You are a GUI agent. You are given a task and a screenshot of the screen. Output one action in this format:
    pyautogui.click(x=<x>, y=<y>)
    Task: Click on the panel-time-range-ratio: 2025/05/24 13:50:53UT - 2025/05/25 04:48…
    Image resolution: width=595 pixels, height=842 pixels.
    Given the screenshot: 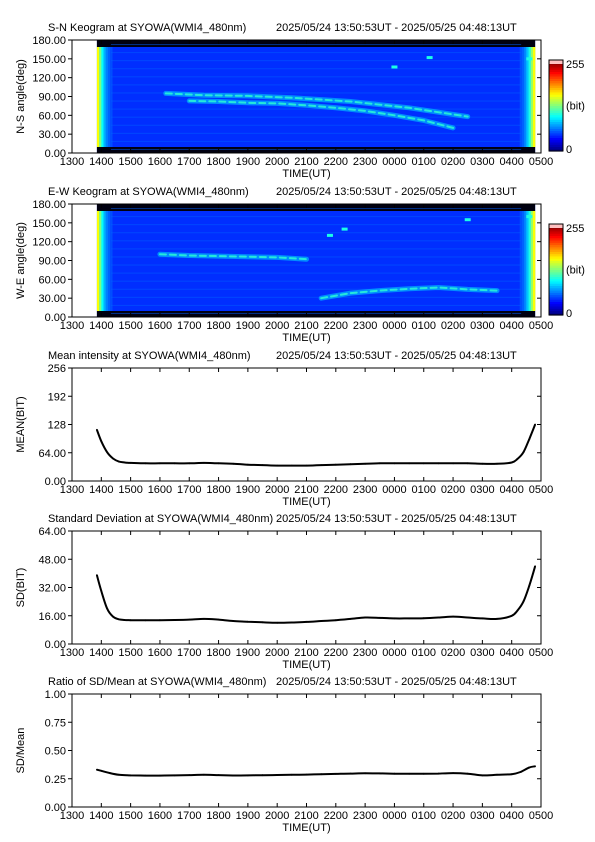 What is the action you would take?
    pyautogui.click(x=396, y=682)
    